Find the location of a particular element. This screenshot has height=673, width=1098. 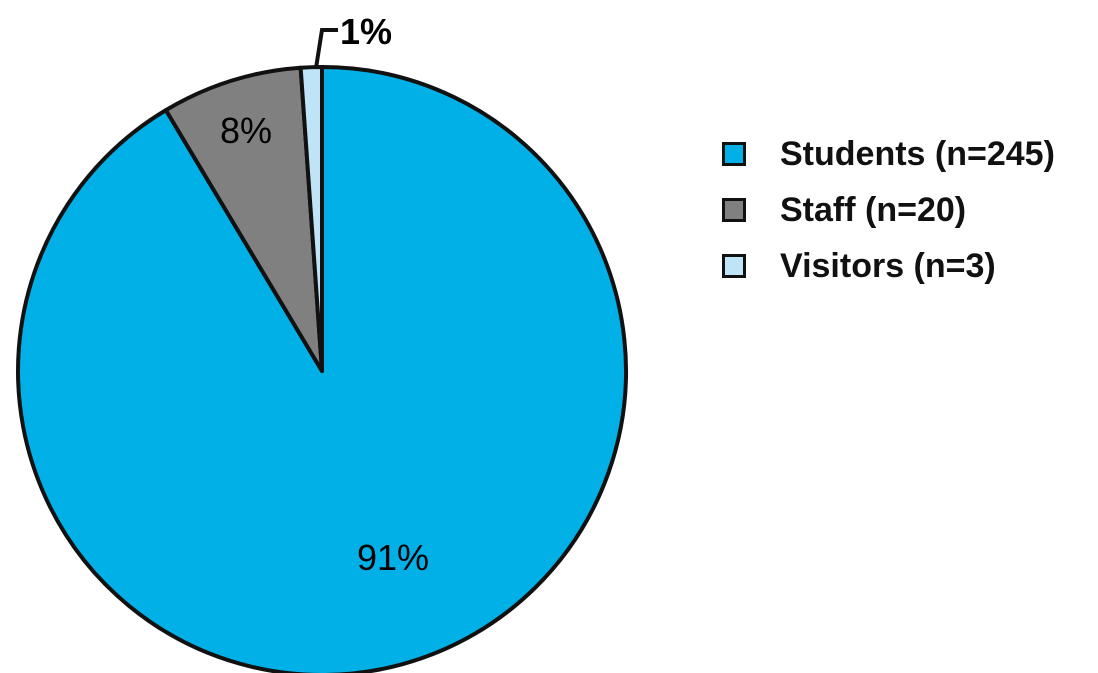

legend-item-visitors: Visitors (n=3) is located at coordinates (907, 266).